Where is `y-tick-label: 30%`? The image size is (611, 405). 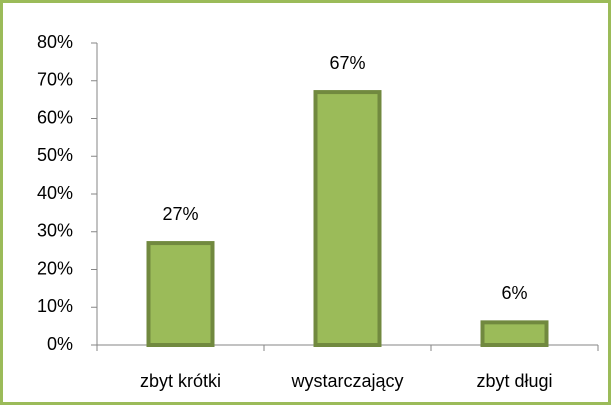
y-tick-label: 30% is located at coordinates (55, 231).